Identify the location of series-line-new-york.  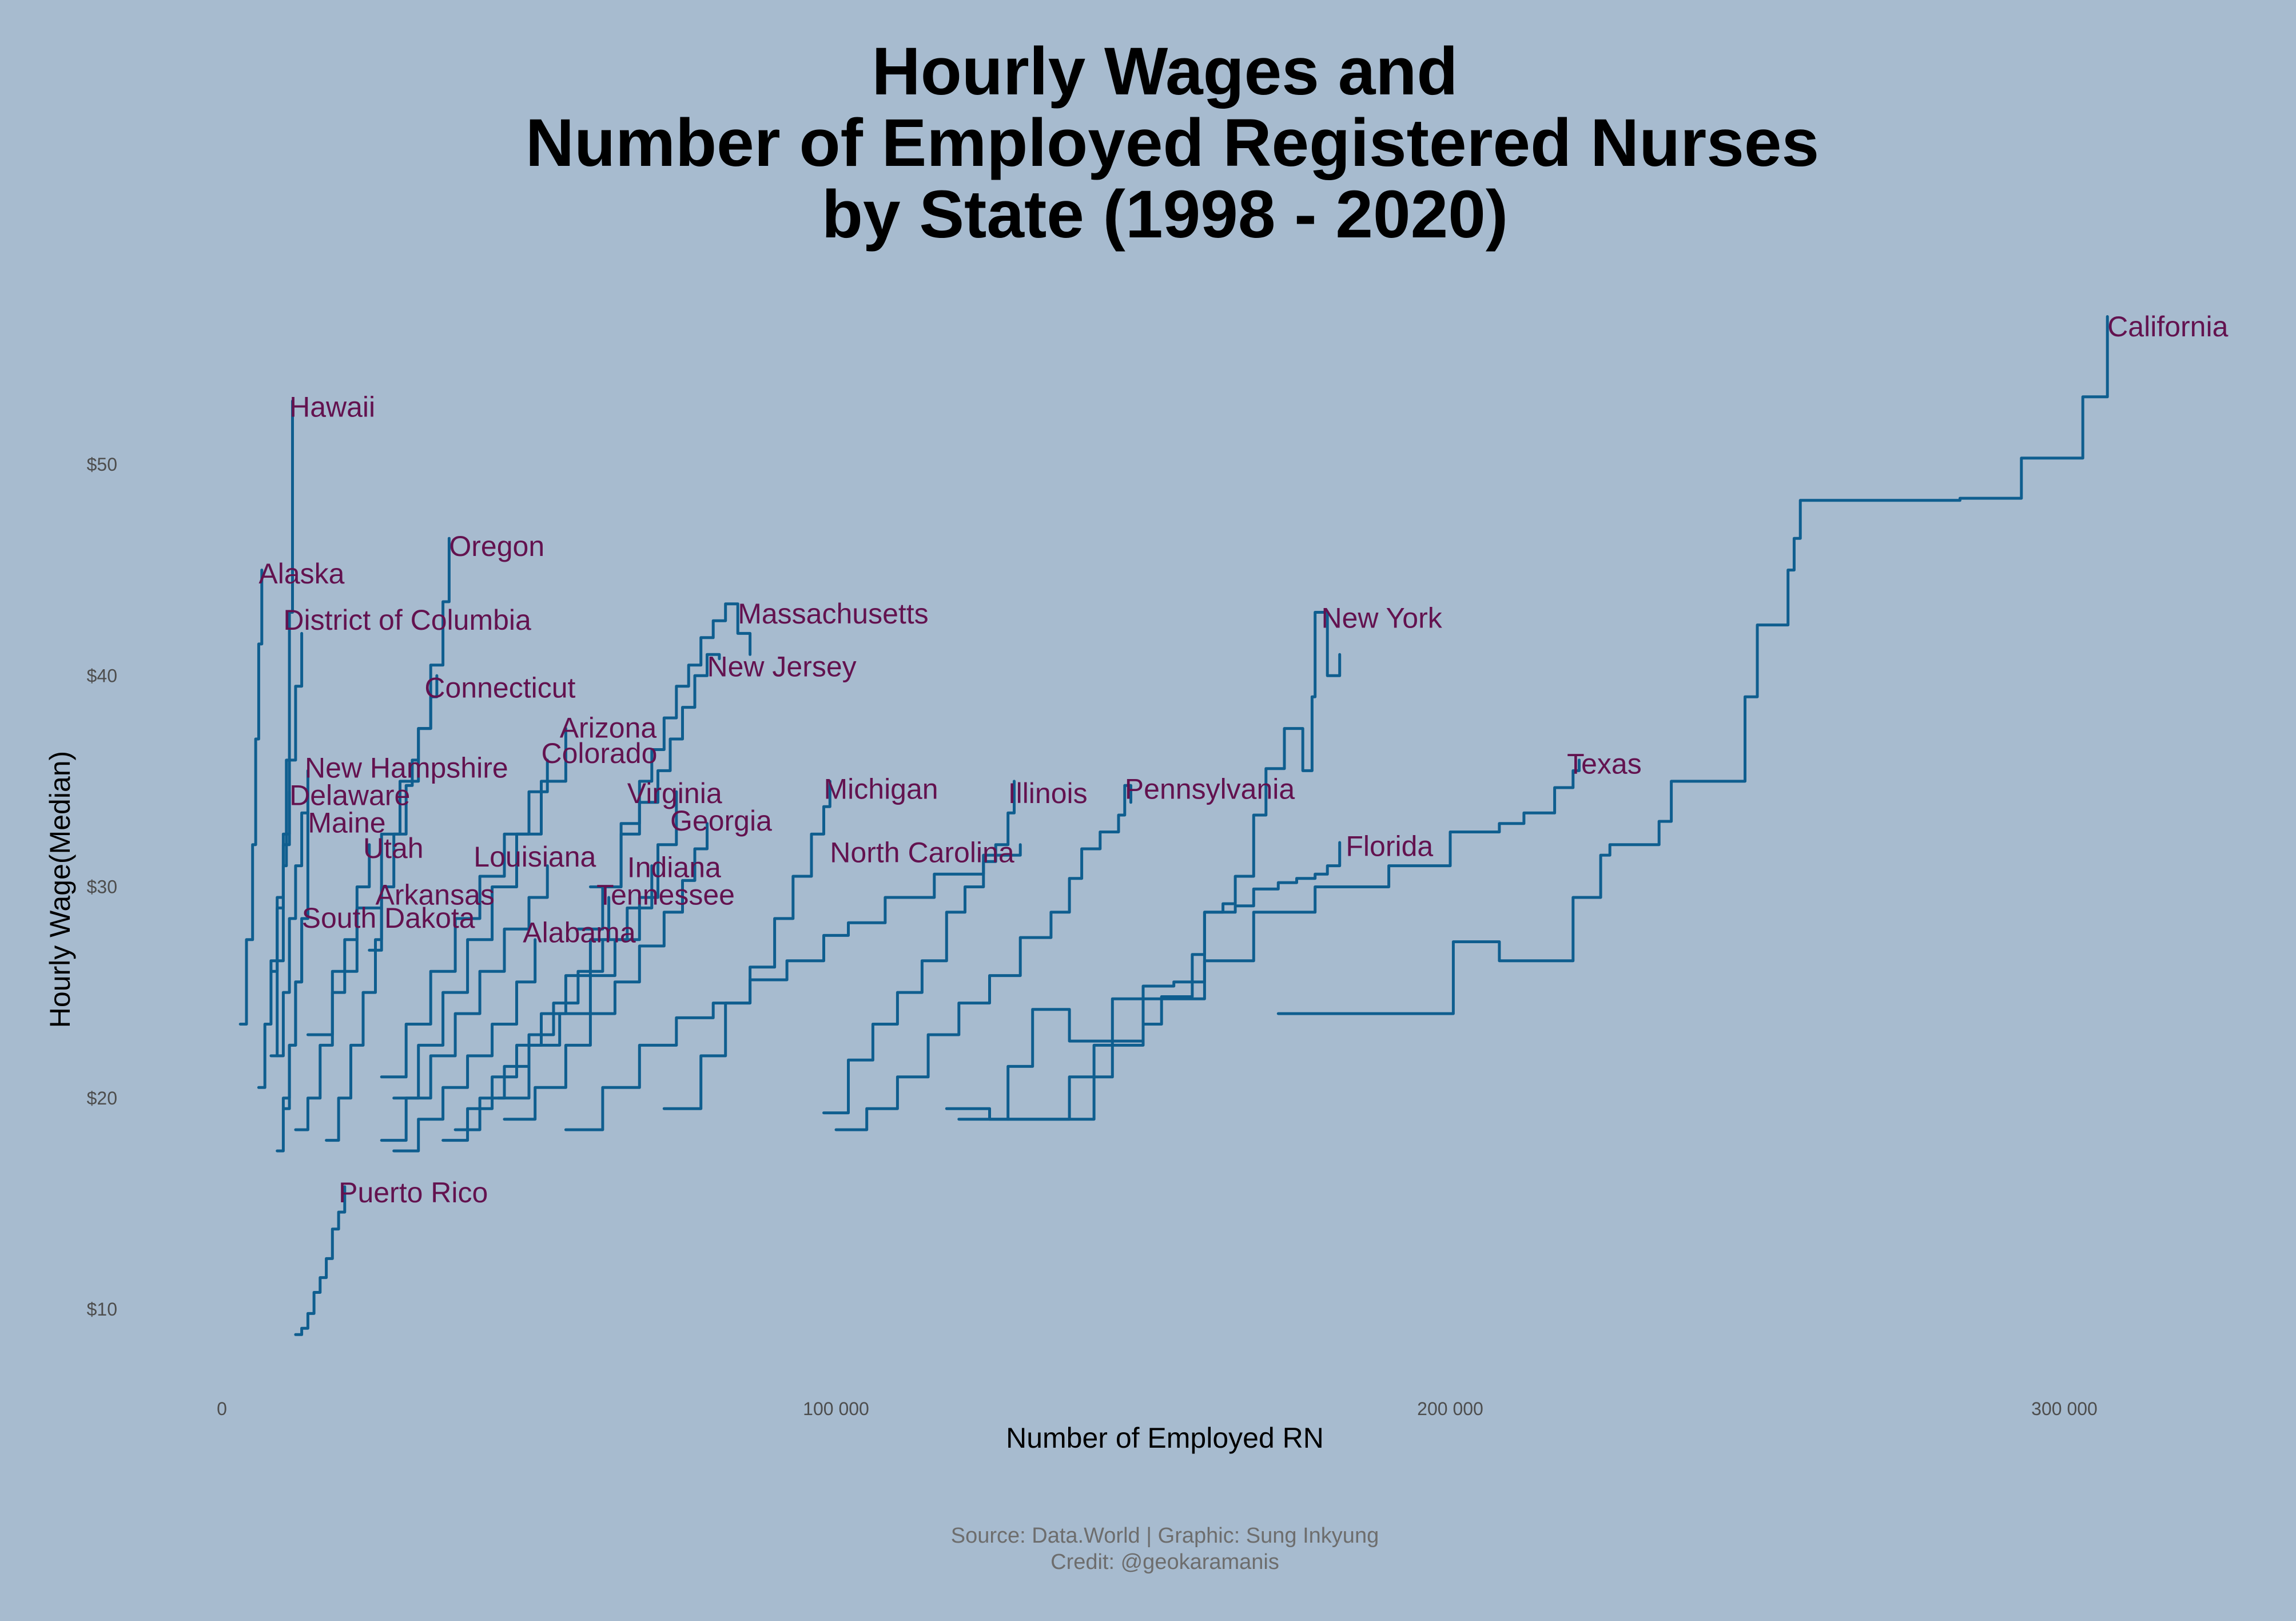
(1174, 866).